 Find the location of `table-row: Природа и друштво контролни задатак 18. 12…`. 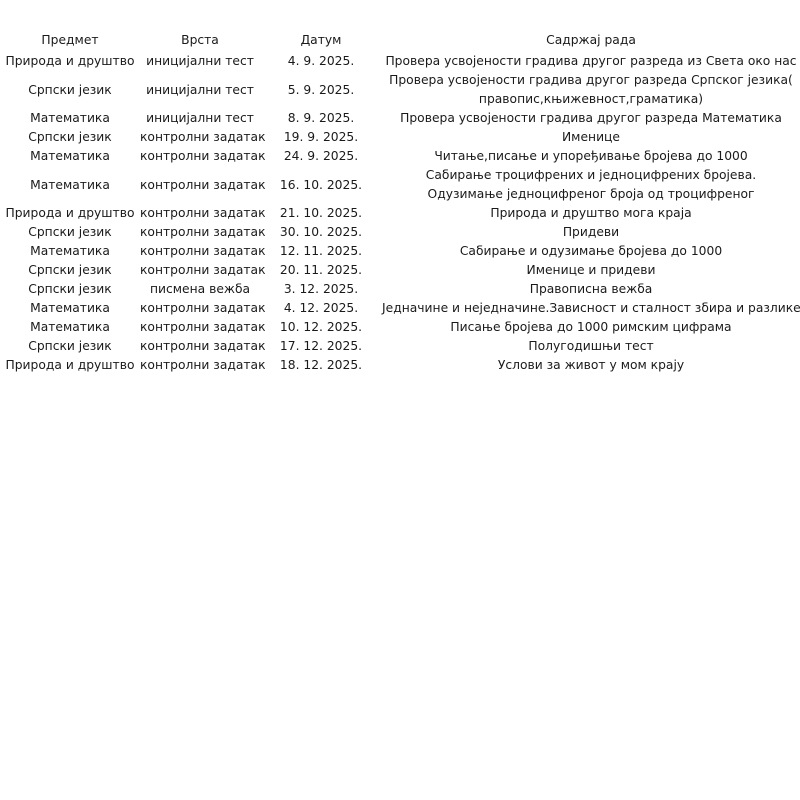

table-row: Природа и друштво контролни задатак 18. 12… is located at coordinates (400, 365).